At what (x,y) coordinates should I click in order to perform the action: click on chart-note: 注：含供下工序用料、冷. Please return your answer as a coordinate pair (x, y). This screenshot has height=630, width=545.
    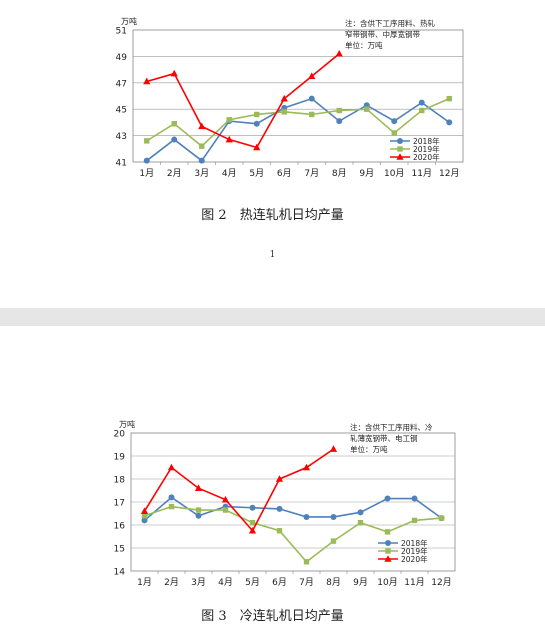
    Looking at the image, I should click on (391, 427).